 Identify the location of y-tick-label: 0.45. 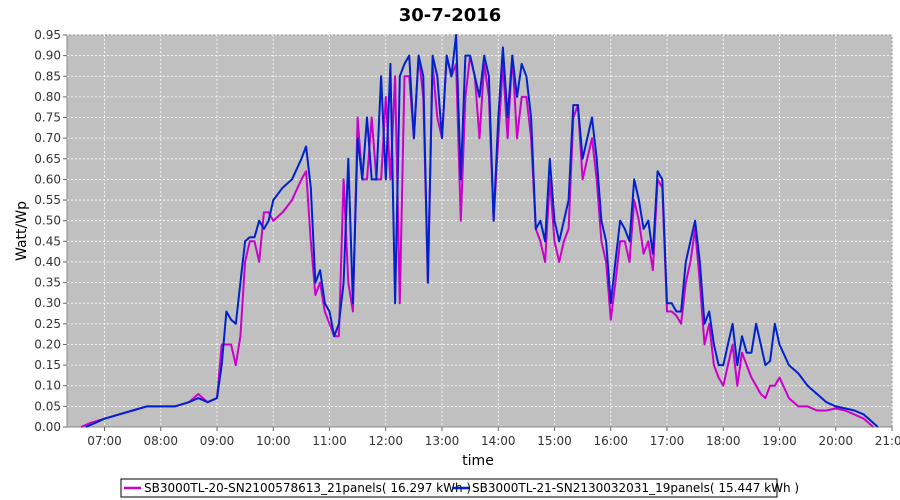
(47, 241).